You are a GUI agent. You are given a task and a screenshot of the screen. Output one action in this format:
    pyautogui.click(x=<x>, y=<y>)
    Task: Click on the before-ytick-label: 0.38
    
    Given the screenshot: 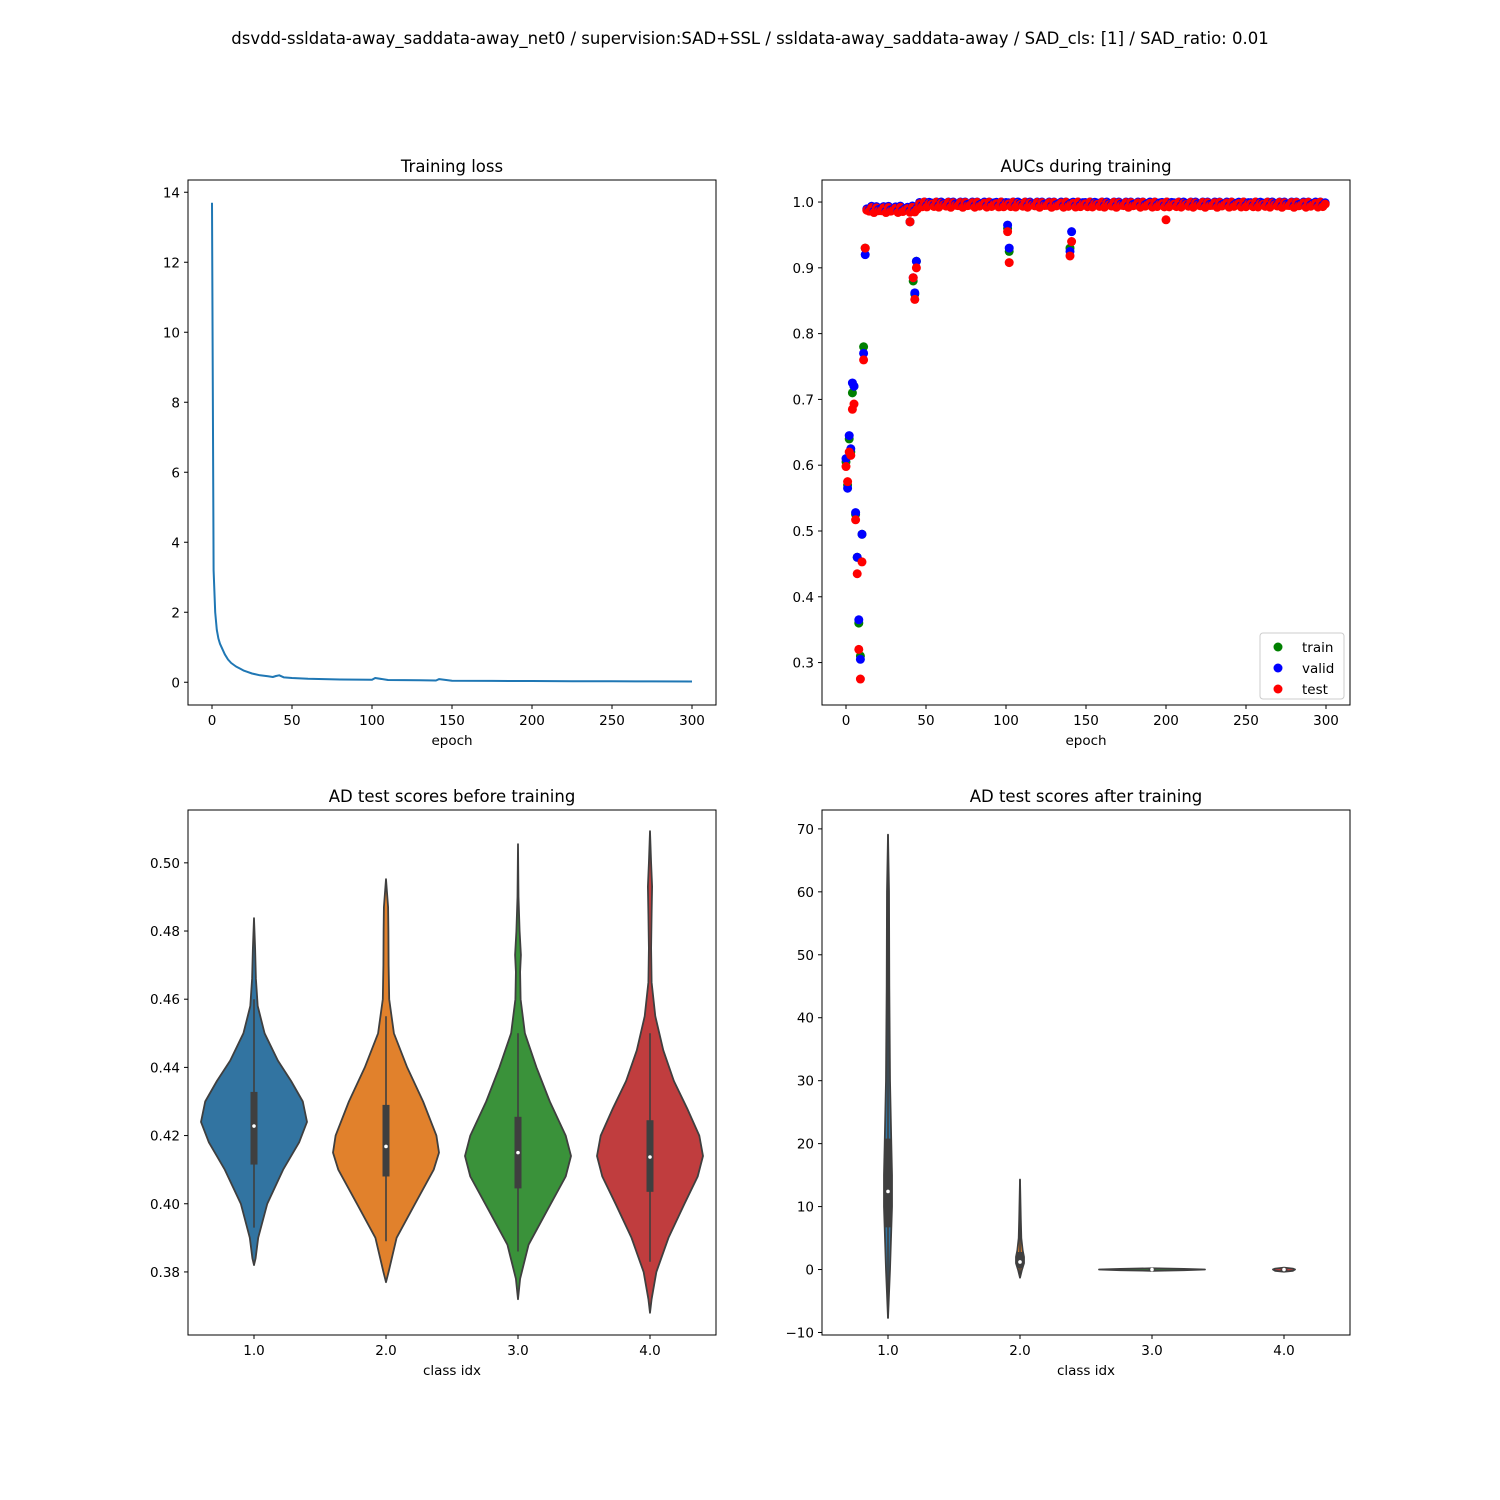 What is the action you would take?
    pyautogui.click(x=165, y=1273)
    